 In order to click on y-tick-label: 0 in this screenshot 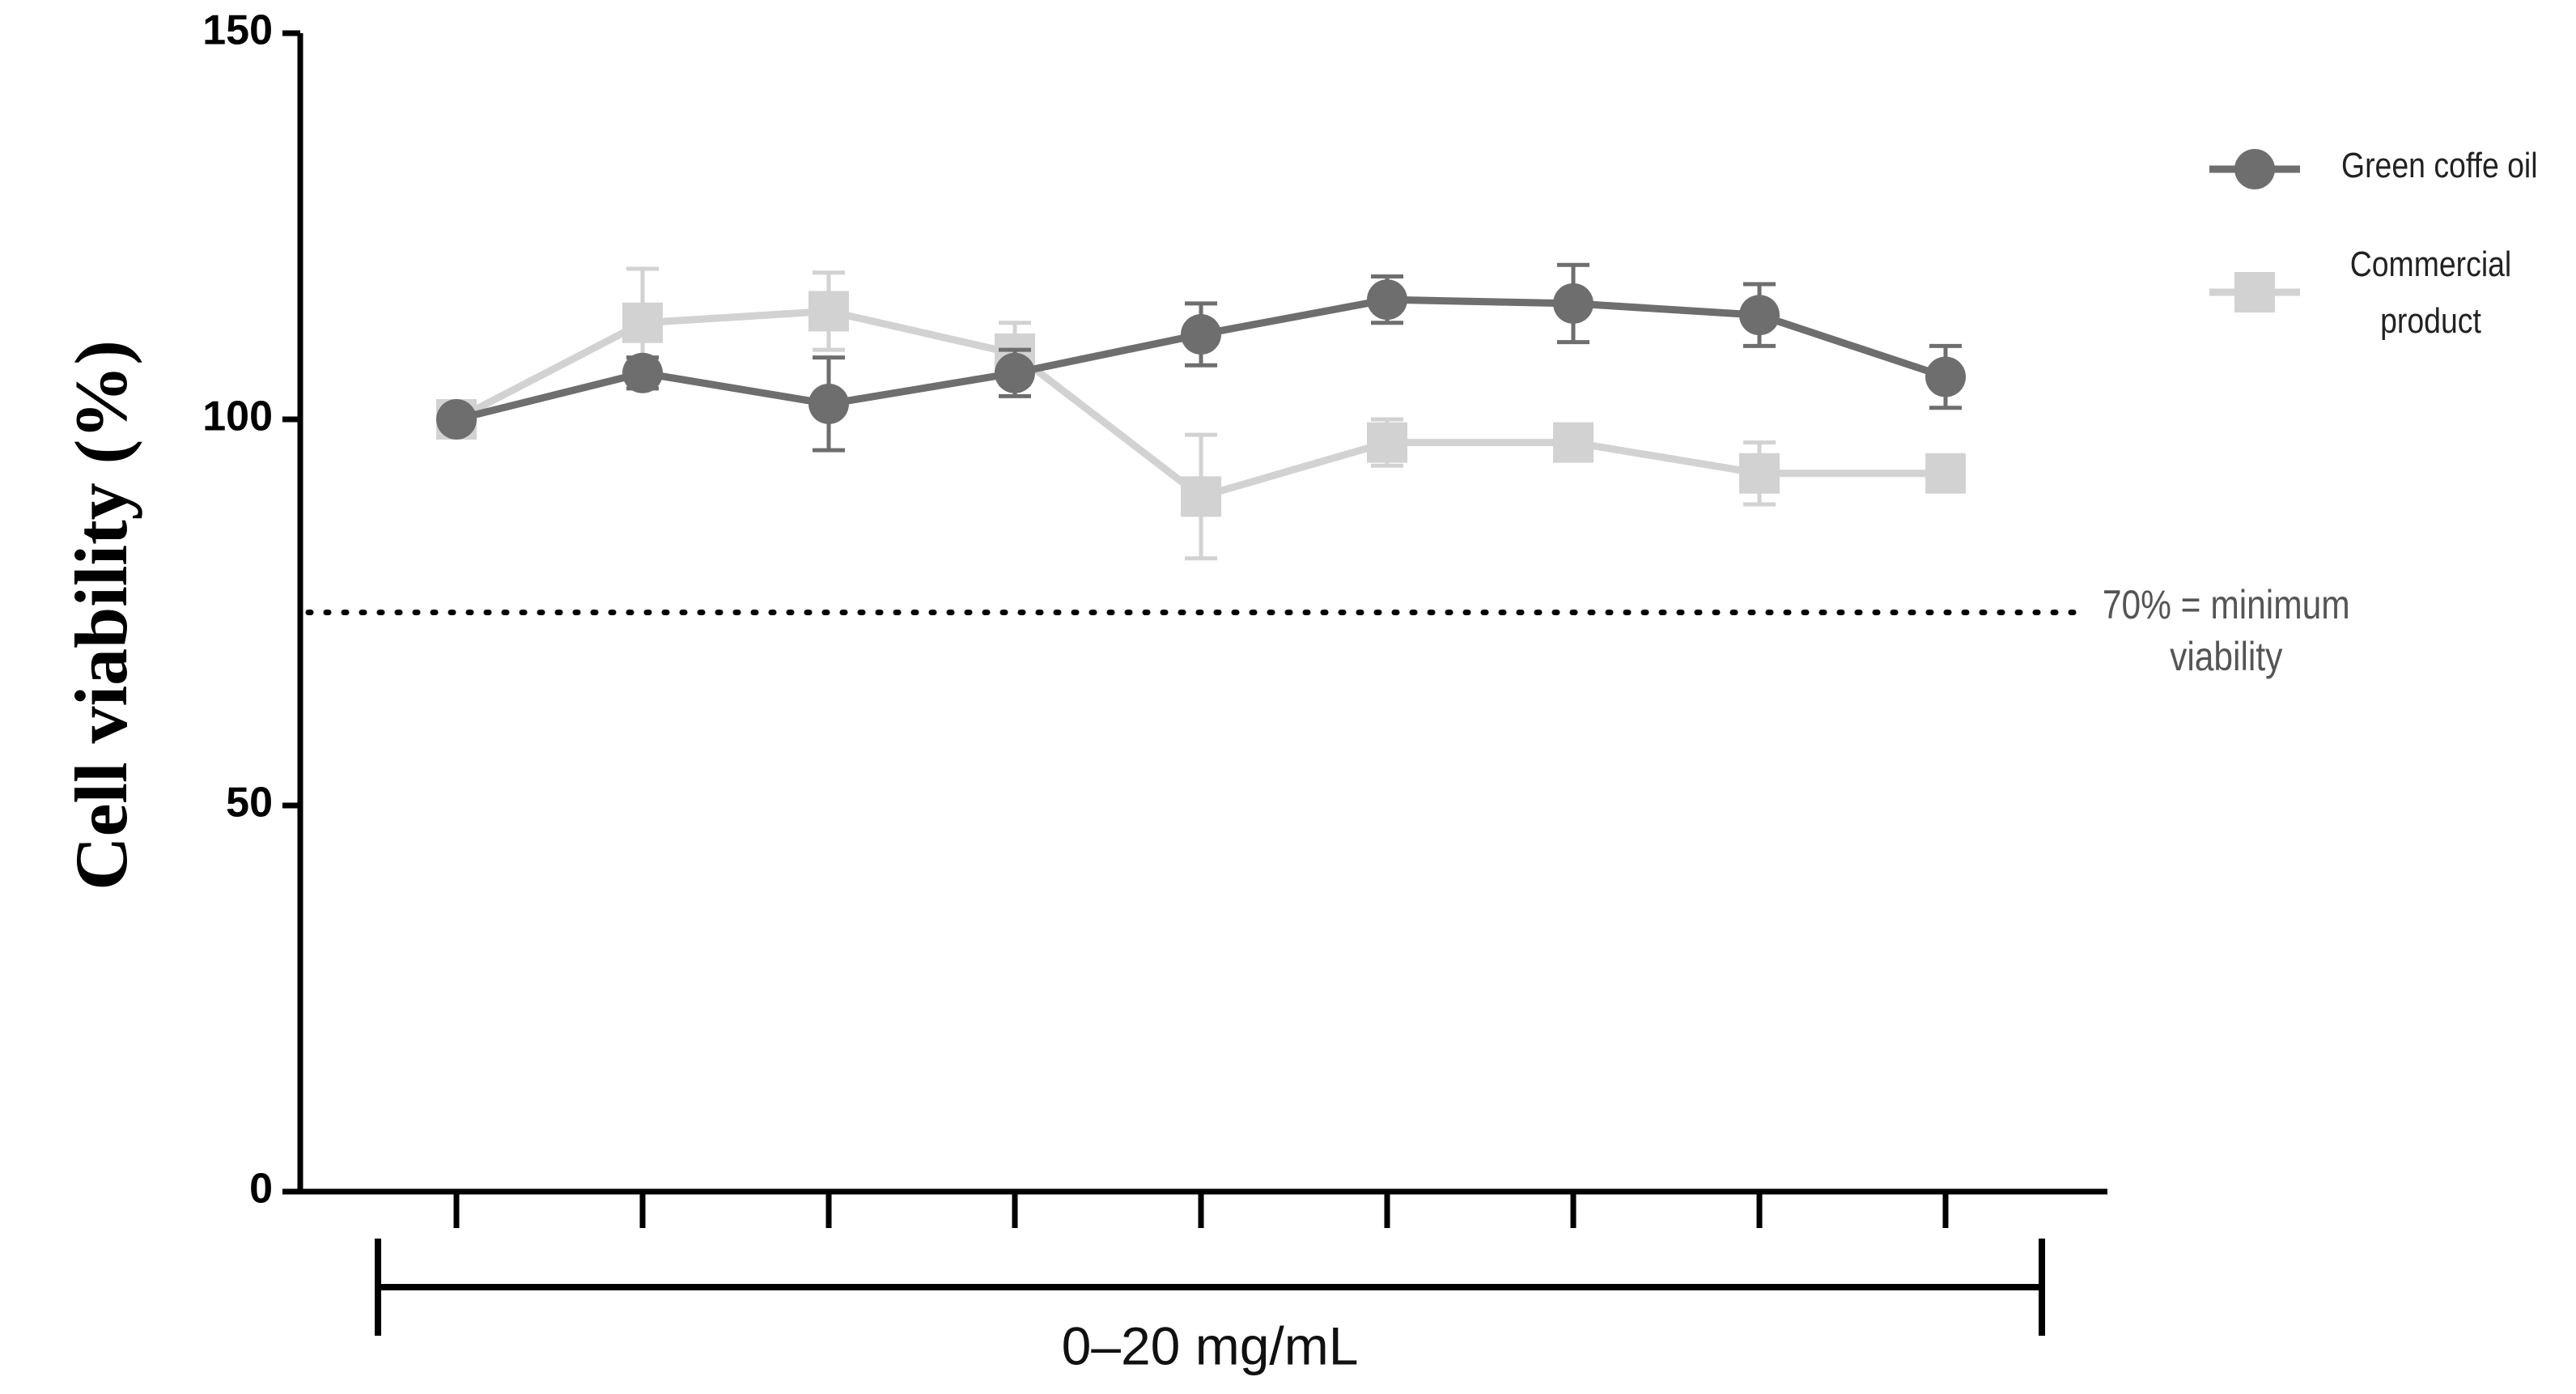, I will do `click(261, 1189)`.